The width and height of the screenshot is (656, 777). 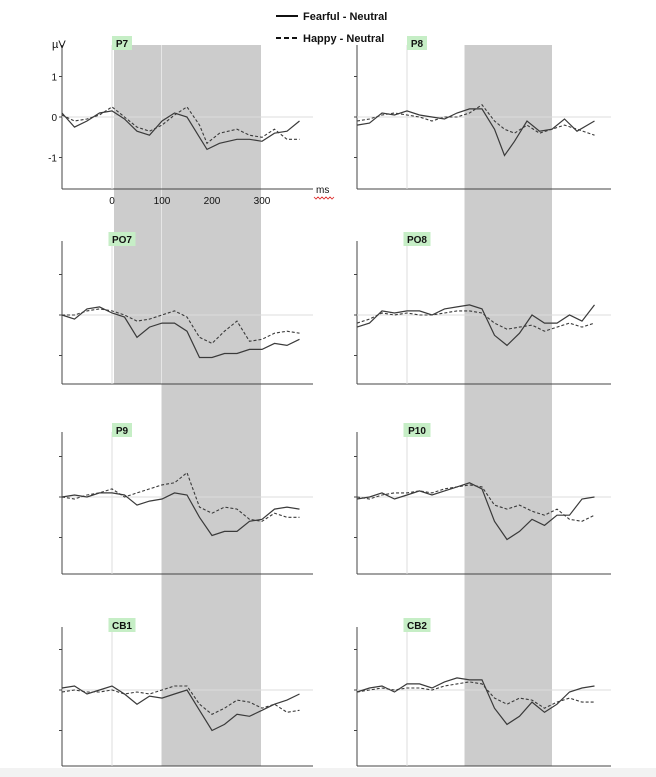 I want to click on x-tick-label: 100, so click(x=162, y=201).